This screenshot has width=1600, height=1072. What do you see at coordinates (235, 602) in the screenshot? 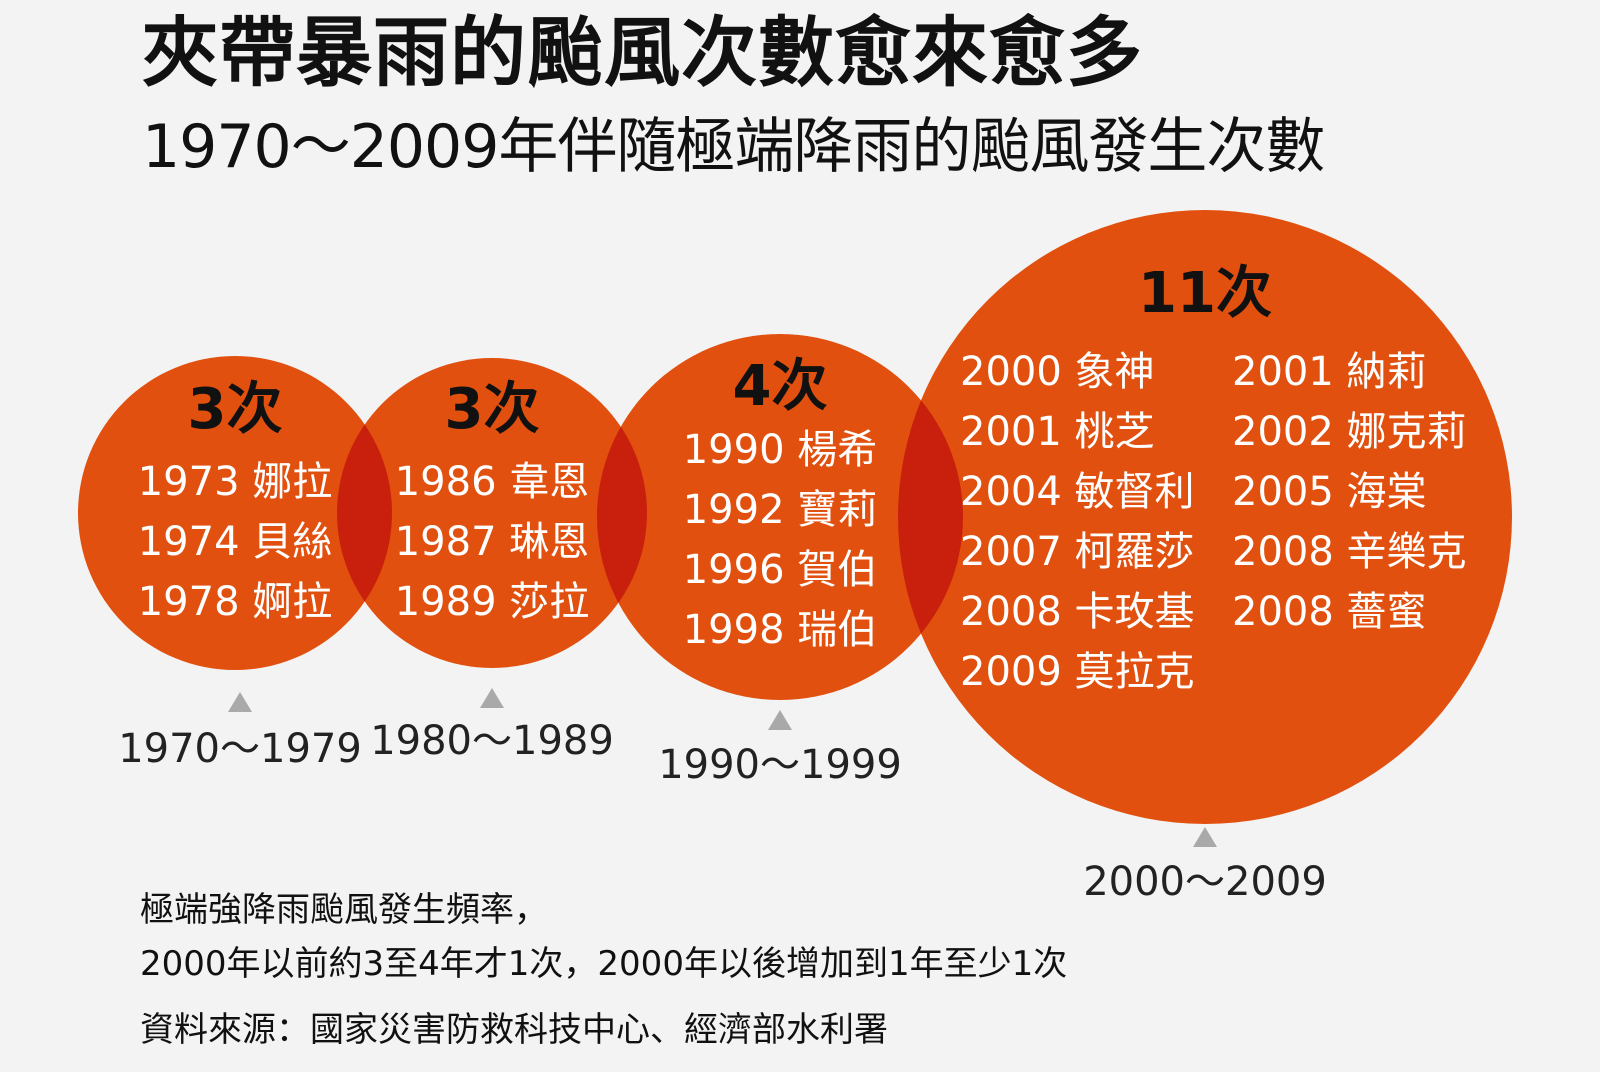
I see `typhoon-label: 1978 婀拉` at bounding box center [235, 602].